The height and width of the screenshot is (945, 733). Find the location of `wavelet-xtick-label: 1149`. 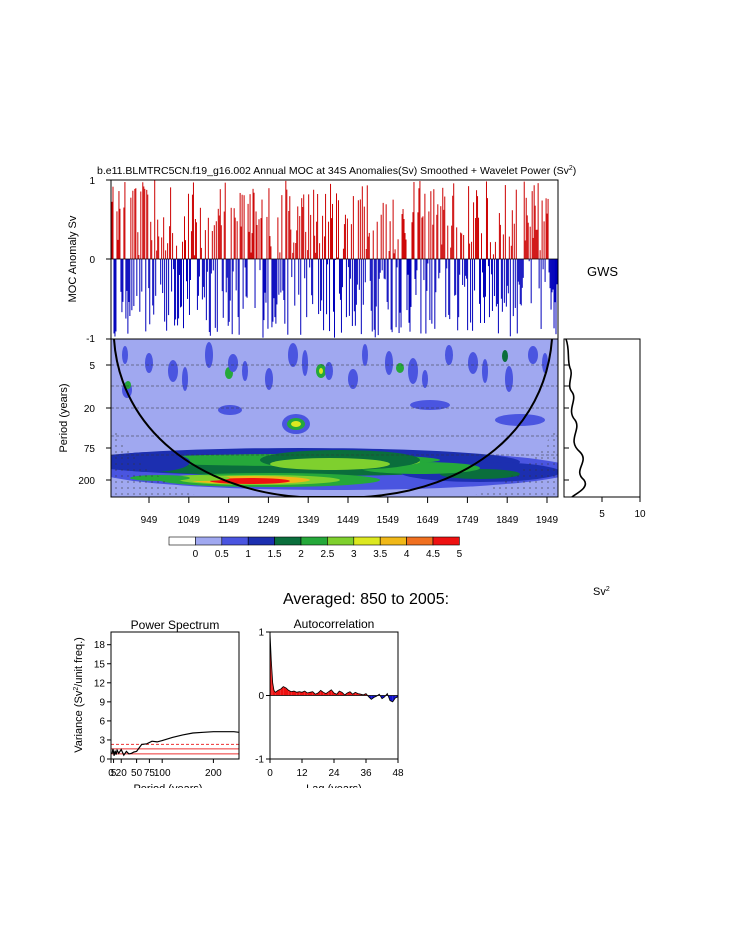

wavelet-xtick-label: 1149 is located at coordinates (229, 520).